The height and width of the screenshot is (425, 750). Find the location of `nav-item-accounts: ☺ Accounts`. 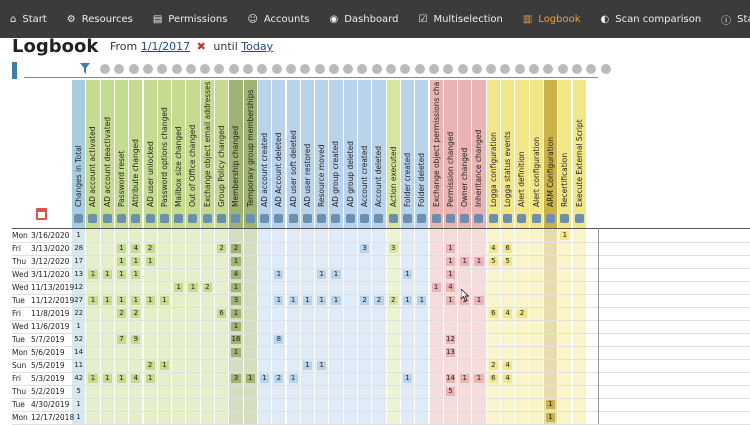

nav-item-accounts: ☺ Accounts is located at coordinates (278, 19).